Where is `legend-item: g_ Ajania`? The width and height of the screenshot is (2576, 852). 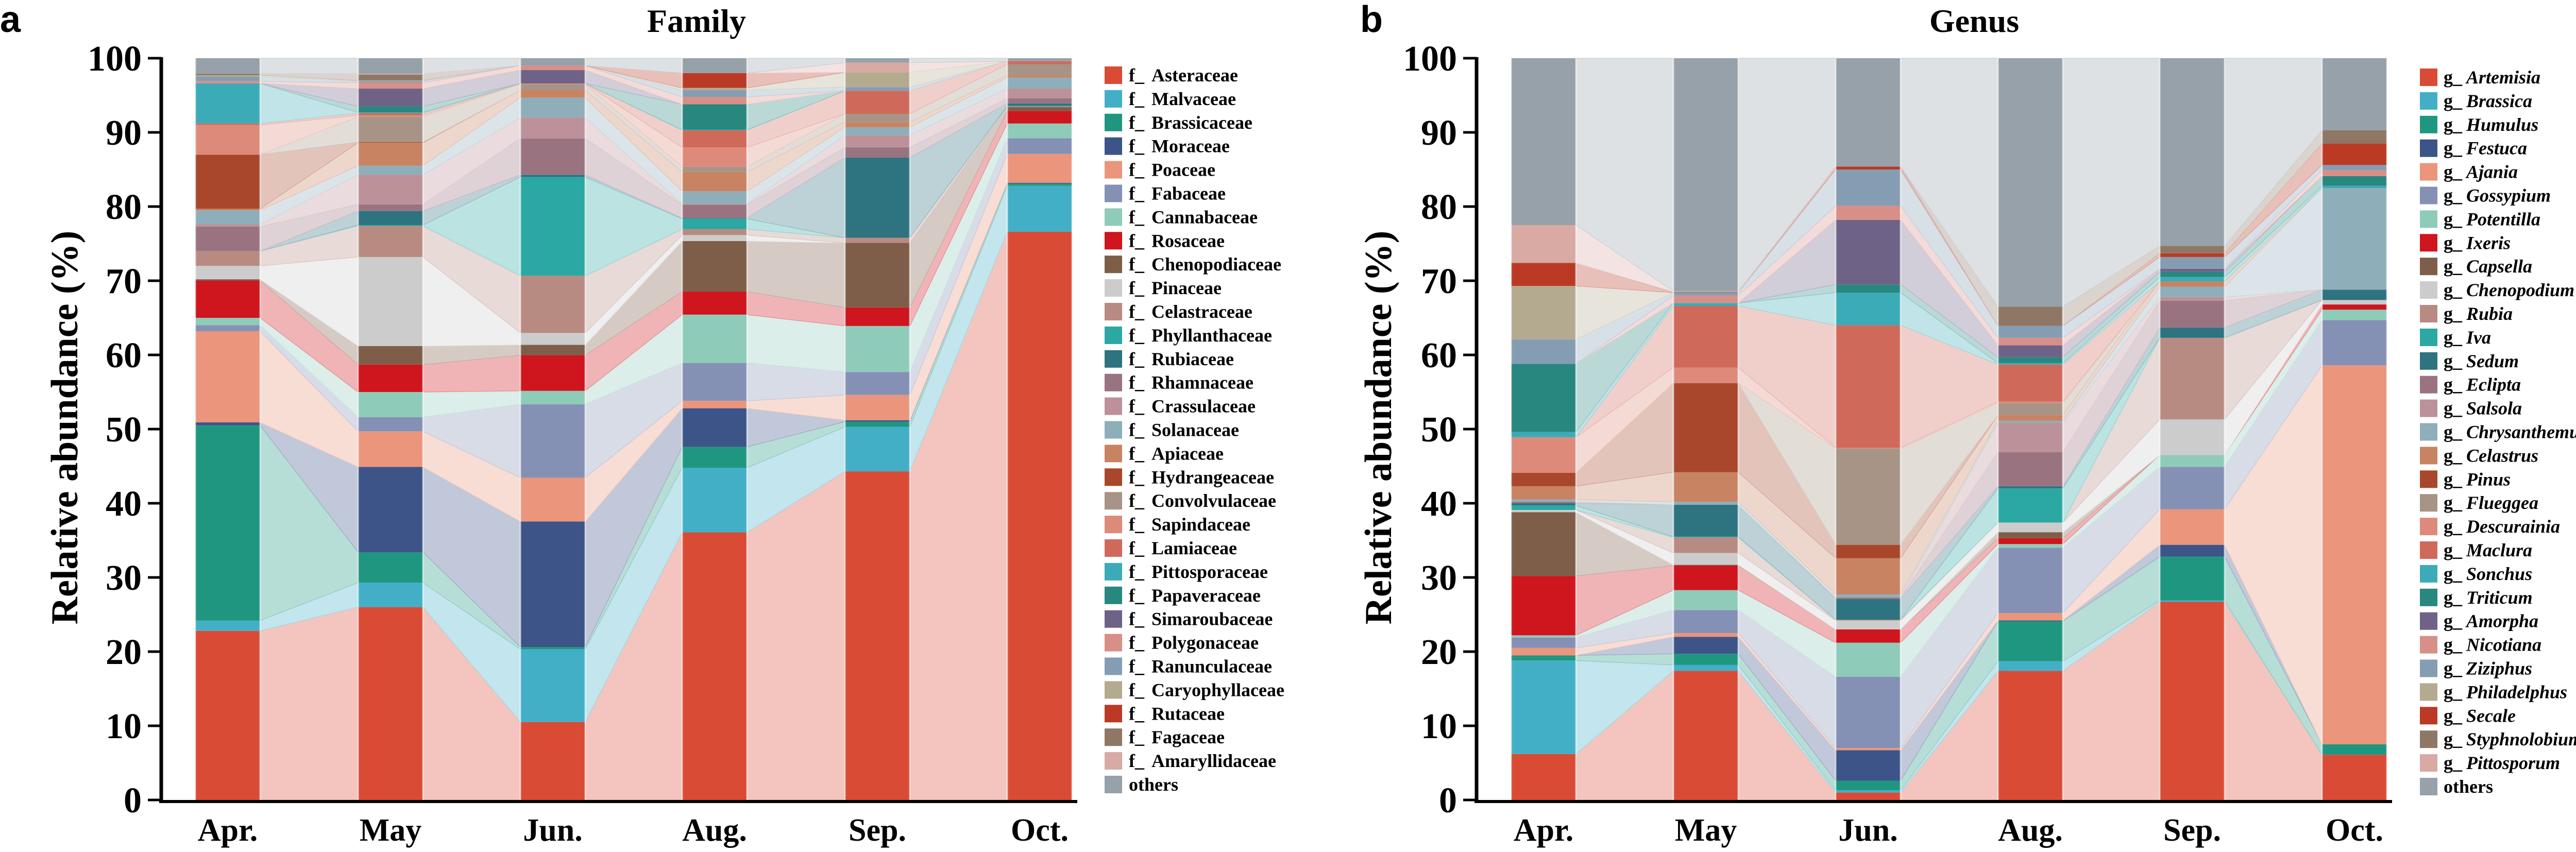
legend-item: g_ Ajania is located at coordinates (2469, 172).